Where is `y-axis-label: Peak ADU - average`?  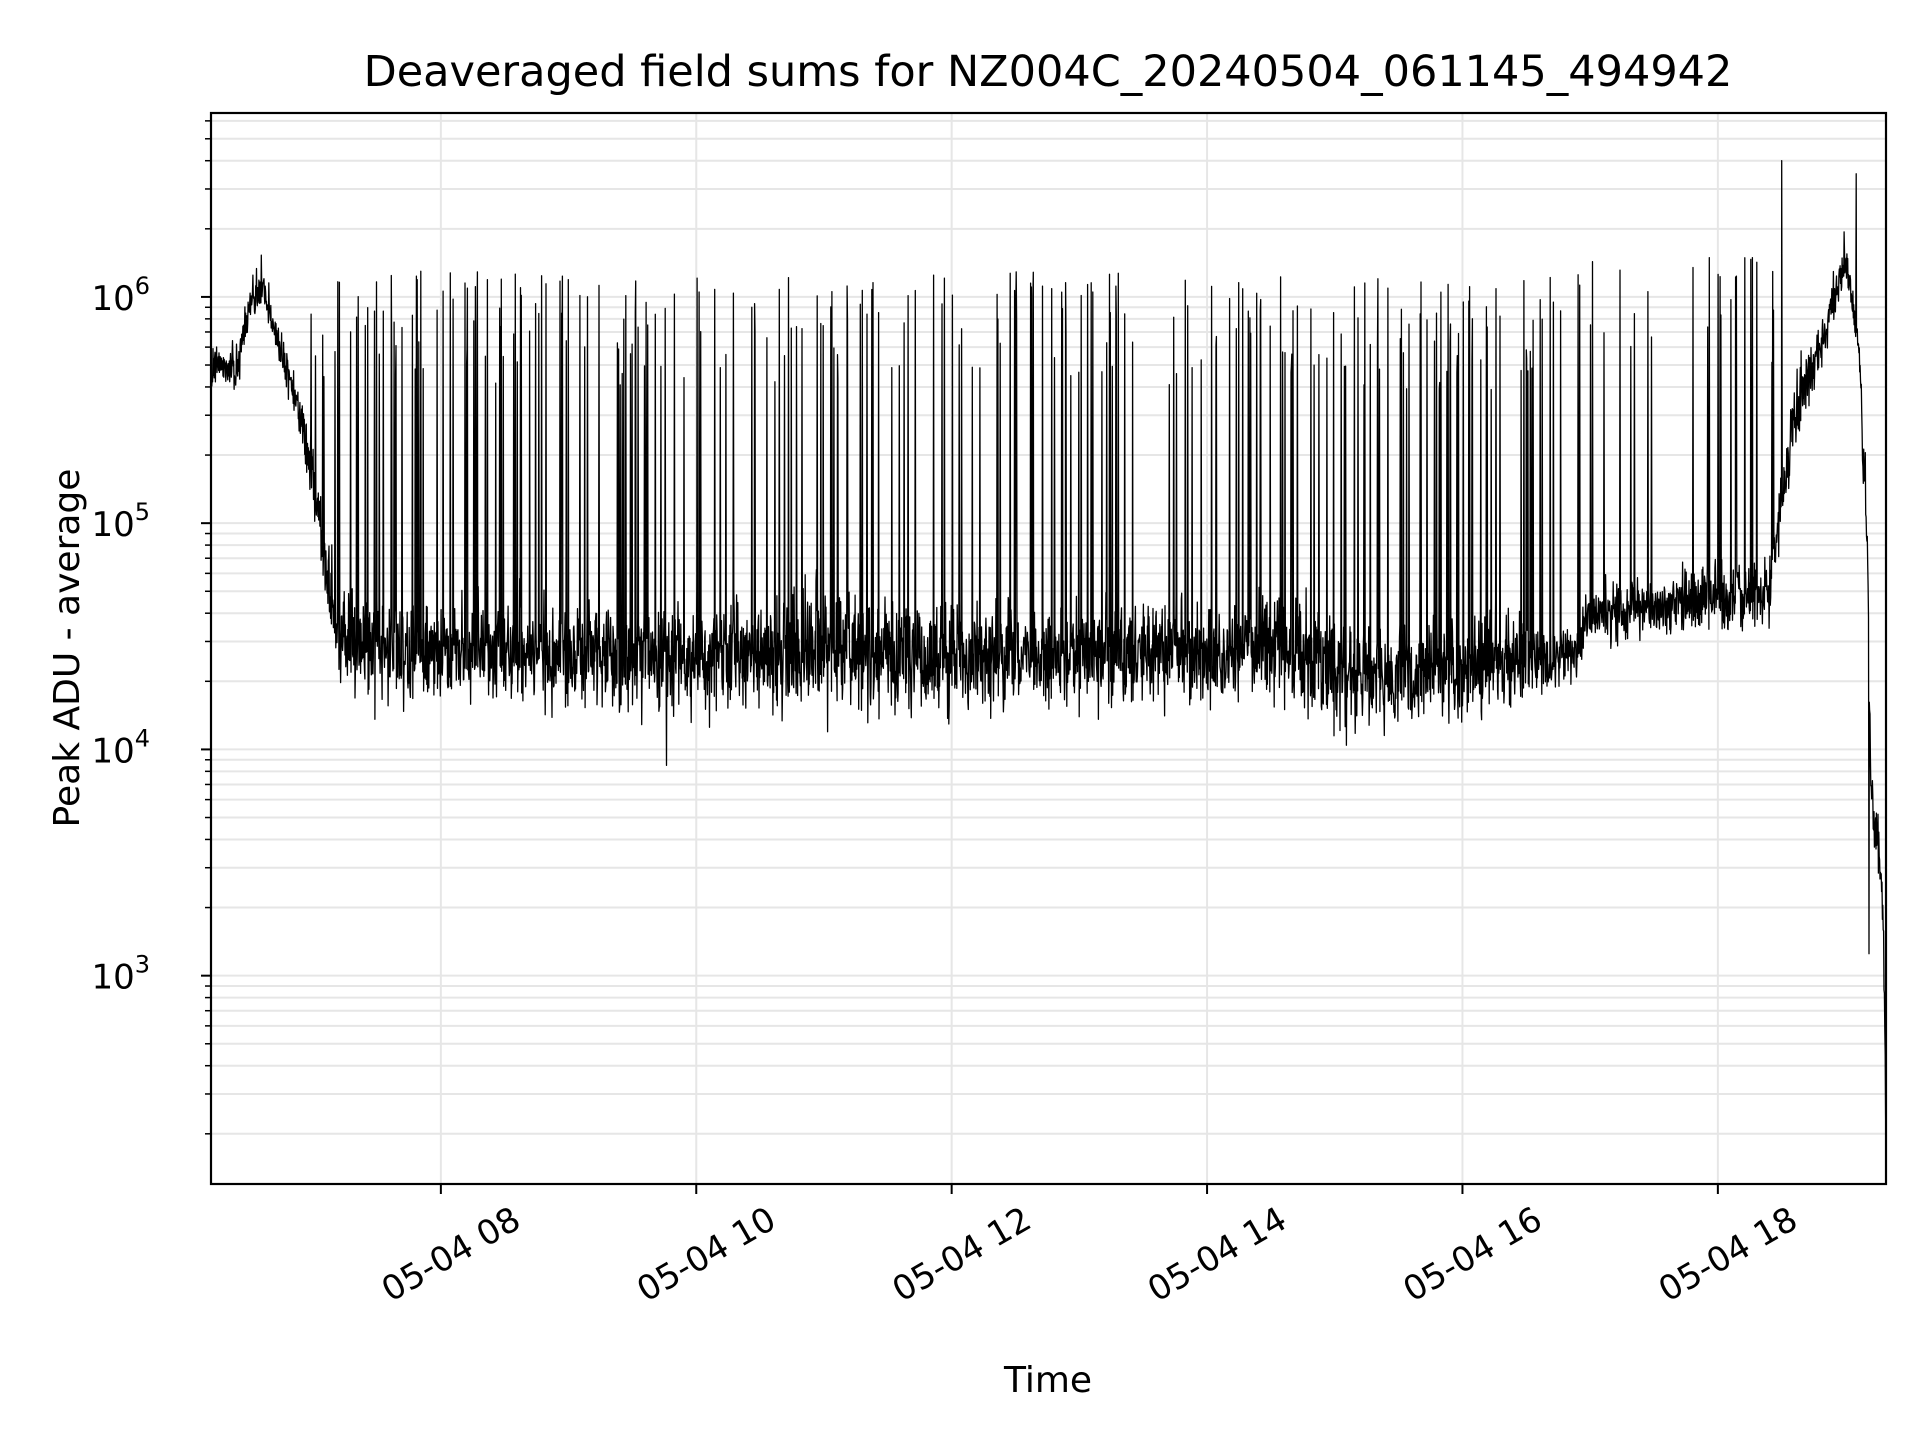
y-axis-label: Peak ADU - average is located at coordinates (67, 648).